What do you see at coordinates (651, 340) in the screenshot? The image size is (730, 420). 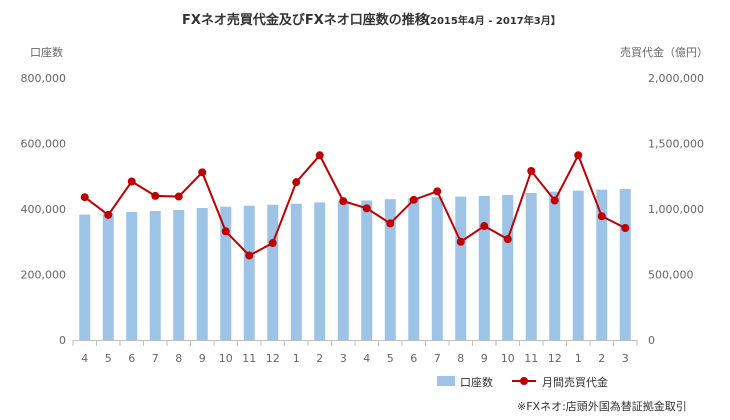 I see `right-tick-label: 0` at bounding box center [651, 340].